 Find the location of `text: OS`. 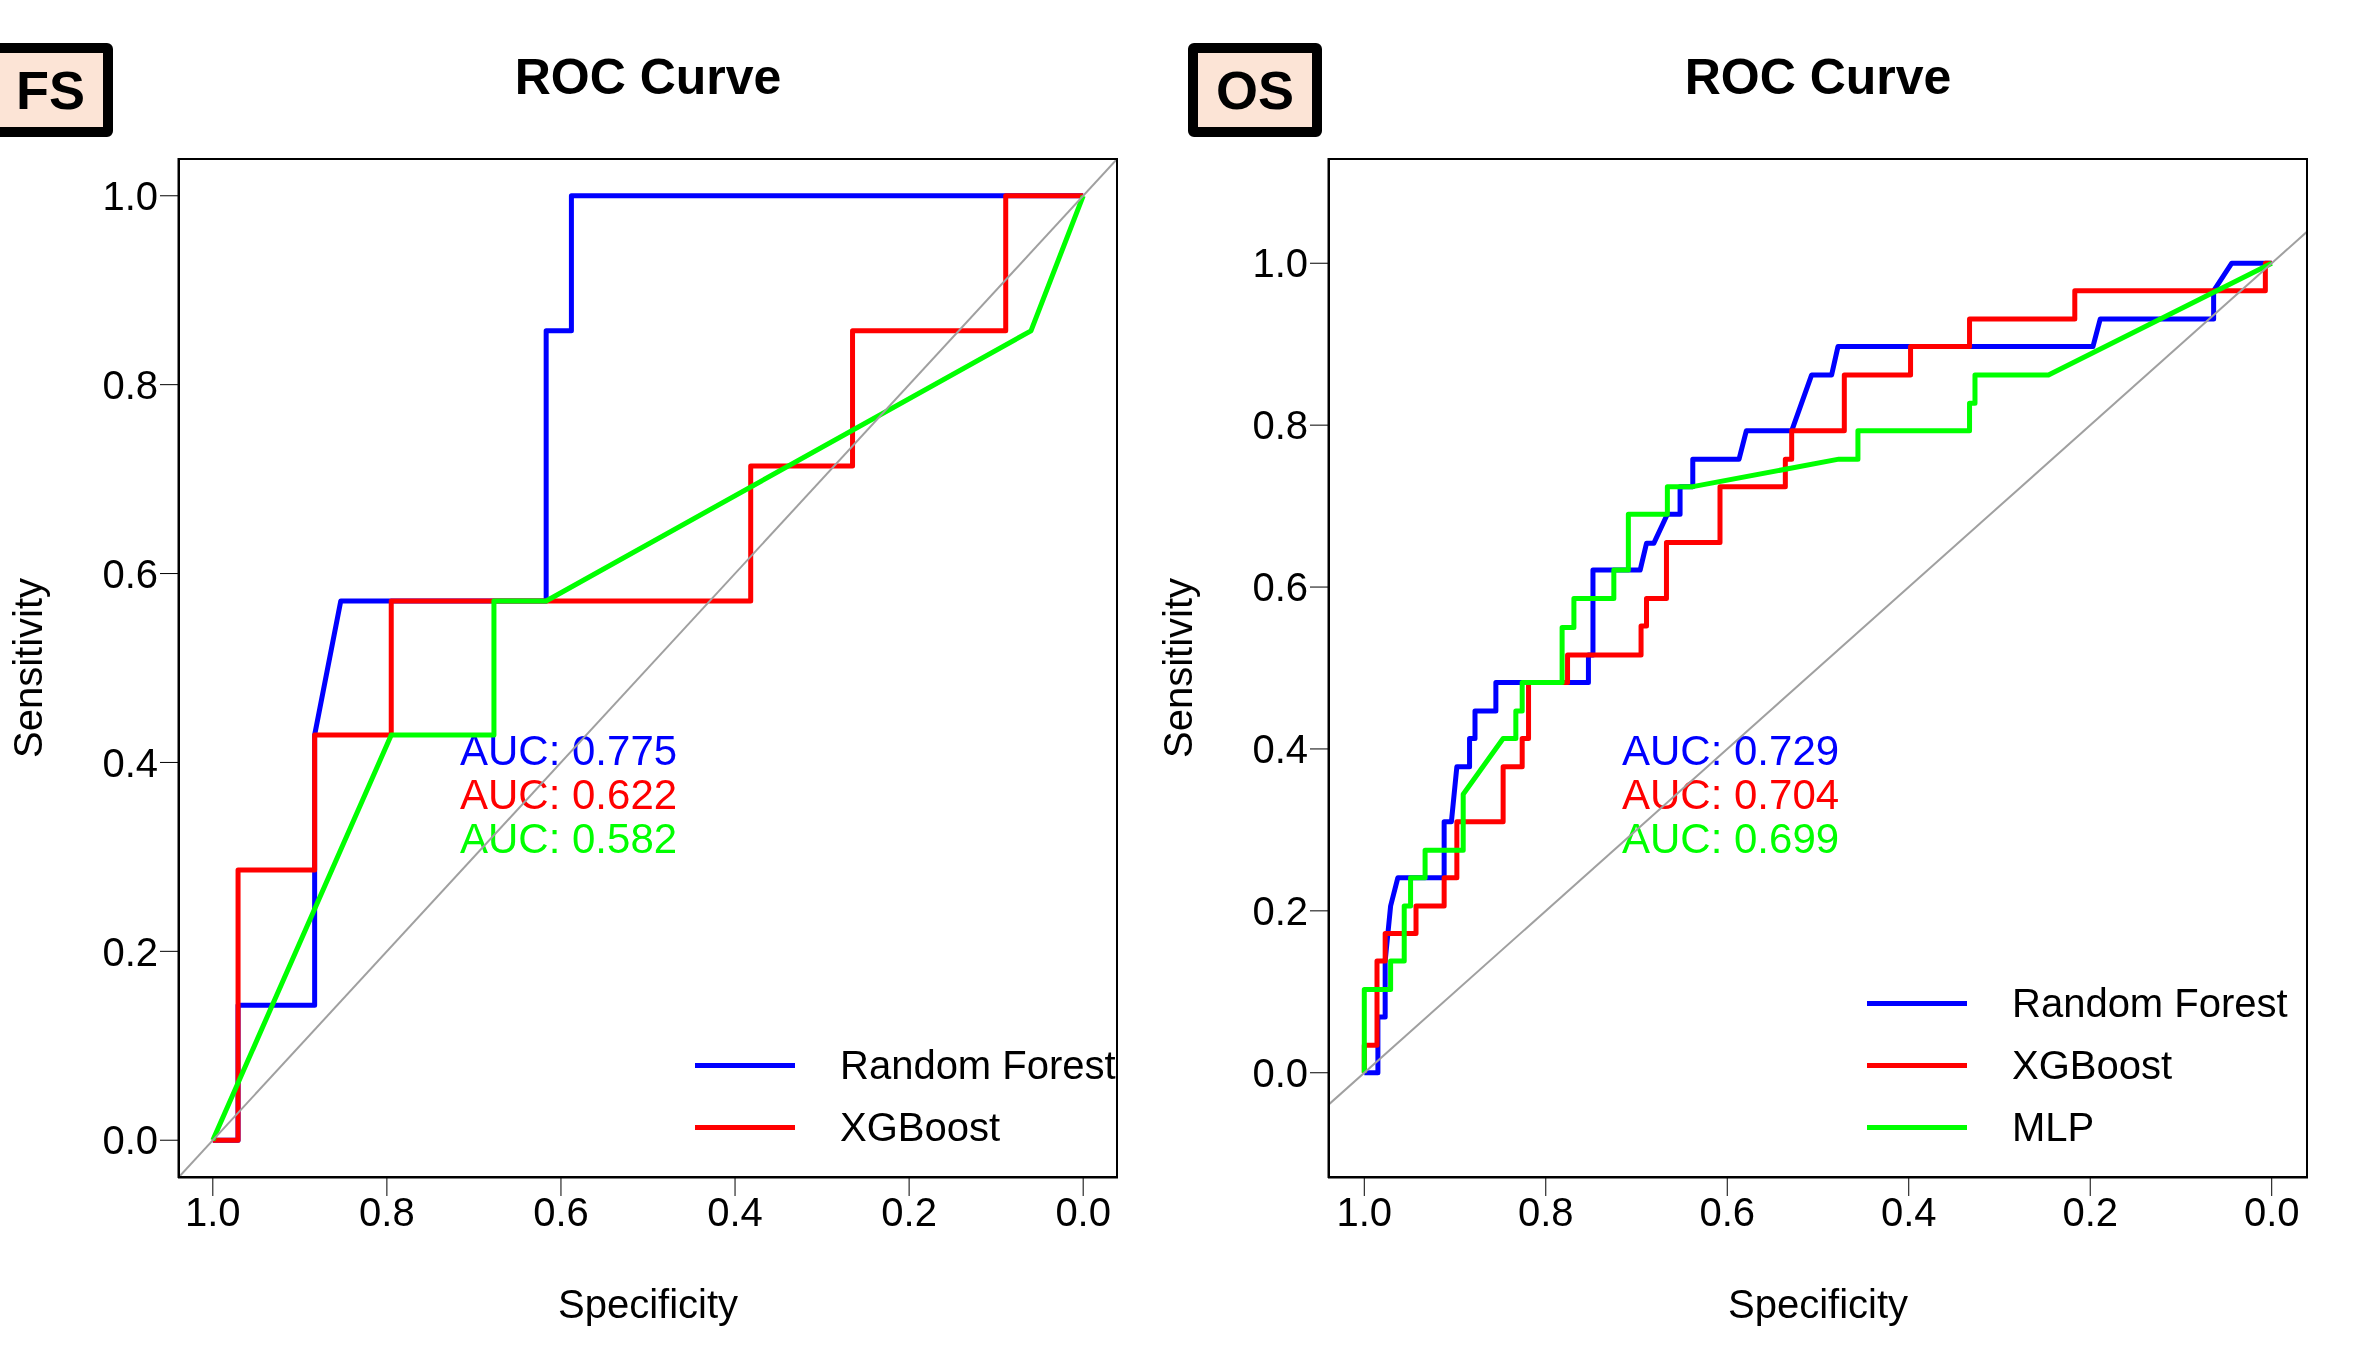

text: OS is located at coordinates (1255, 90).